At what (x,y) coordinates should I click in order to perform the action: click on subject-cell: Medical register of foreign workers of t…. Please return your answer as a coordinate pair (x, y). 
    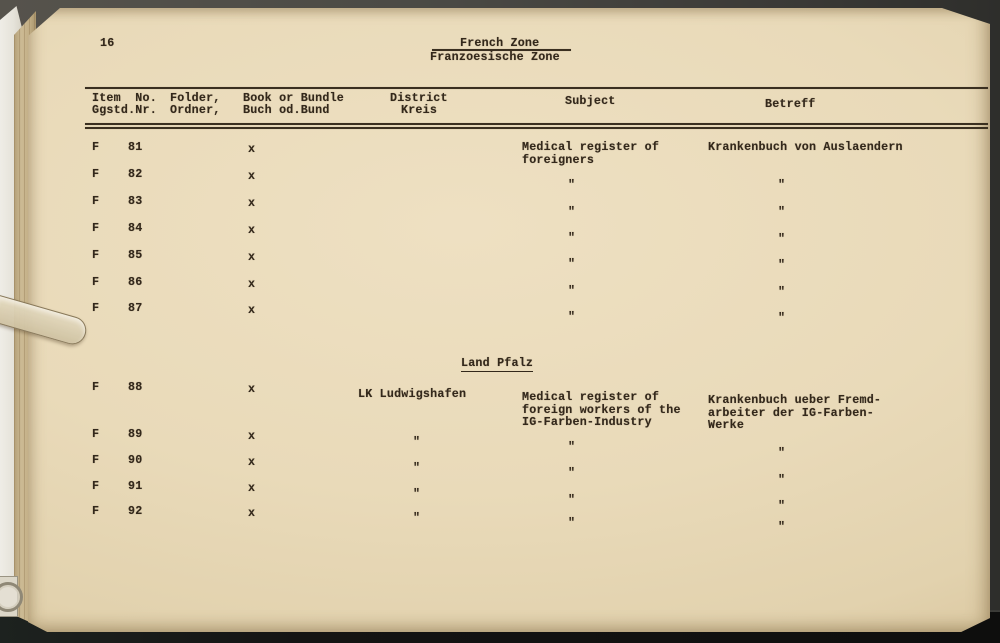
    Looking at the image, I should click on (601, 410).